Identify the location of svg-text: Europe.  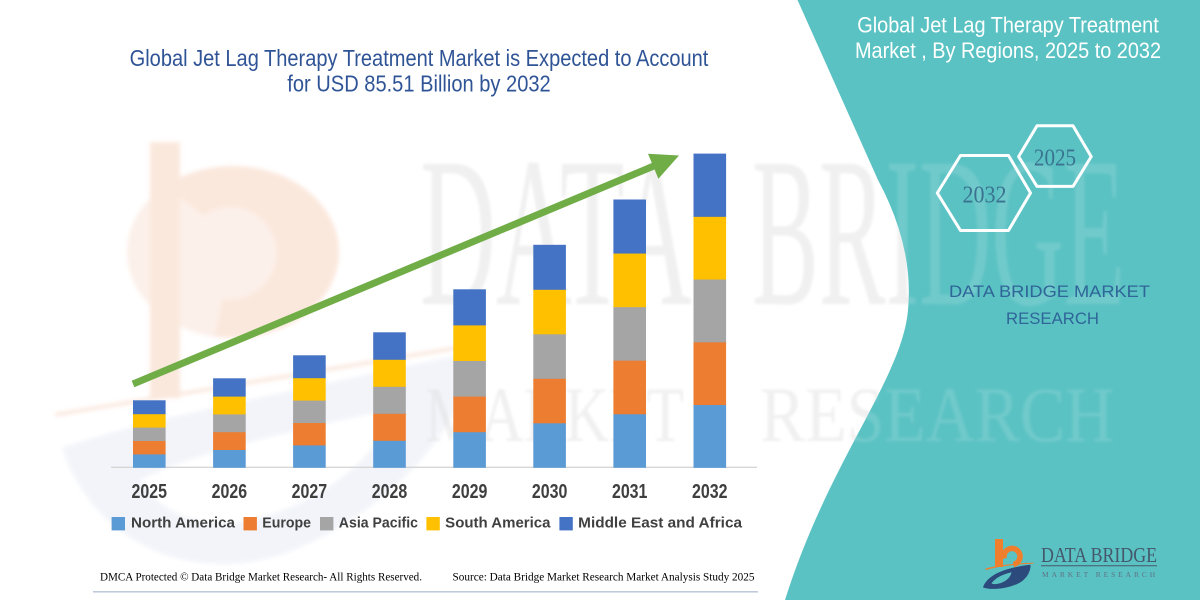
(286, 524).